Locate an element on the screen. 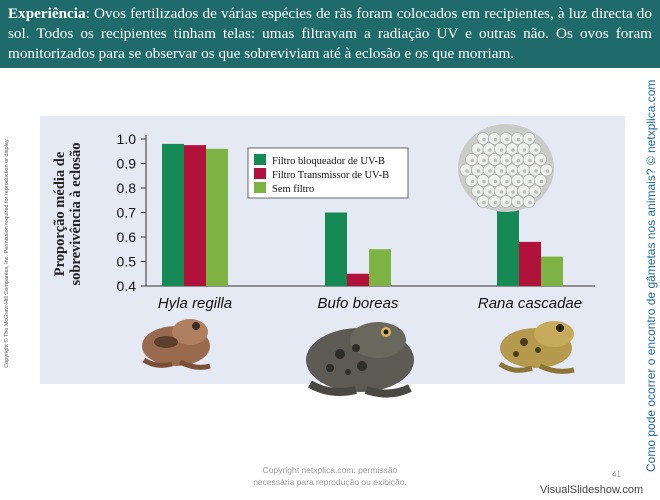  footer-copyright-line1: Copyright netxplica.com: permissão is located at coordinates (330, 470).